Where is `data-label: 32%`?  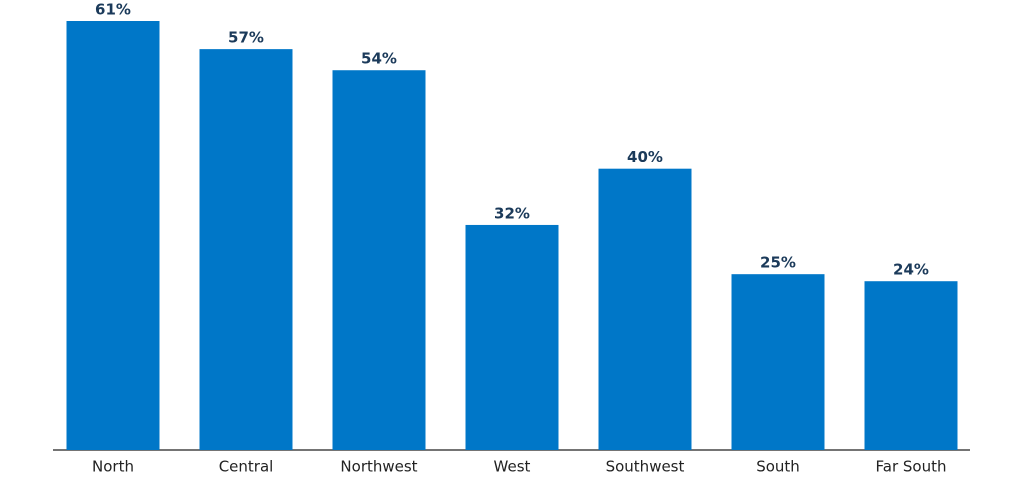 data-label: 32% is located at coordinates (512, 213).